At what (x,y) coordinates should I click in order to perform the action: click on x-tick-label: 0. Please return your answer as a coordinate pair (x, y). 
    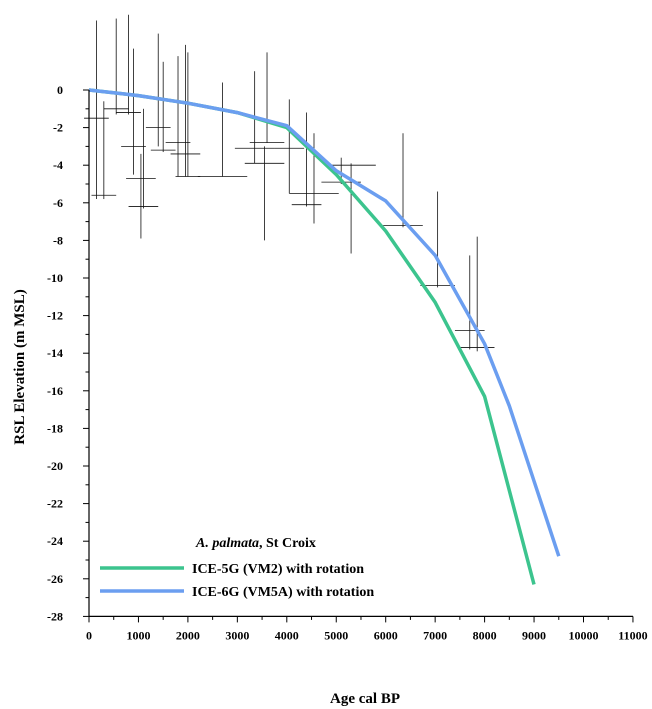
    Looking at the image, I should click on (89, 635).